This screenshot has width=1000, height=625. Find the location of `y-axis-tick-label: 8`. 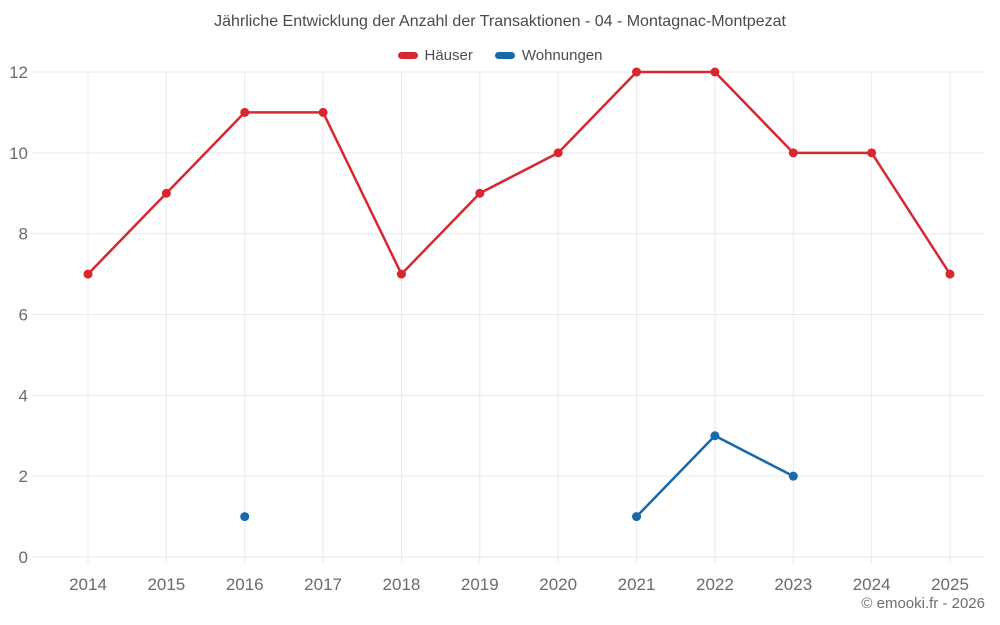

y-axis-tick-label: 8 is located at coordinates (23, 234).